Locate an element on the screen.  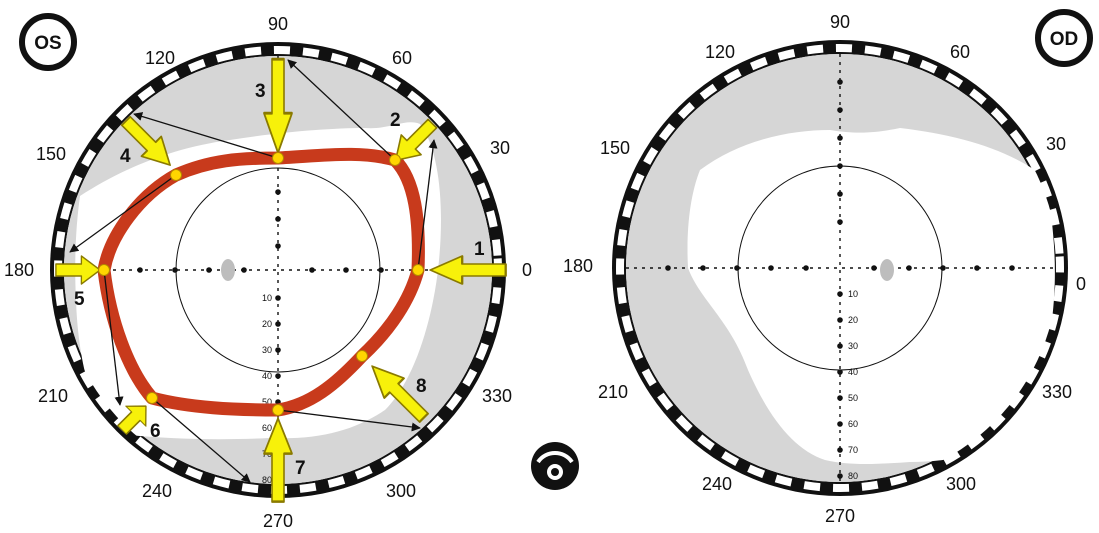
os-vector-label-1: 1 is located at coordinates (479, 249).